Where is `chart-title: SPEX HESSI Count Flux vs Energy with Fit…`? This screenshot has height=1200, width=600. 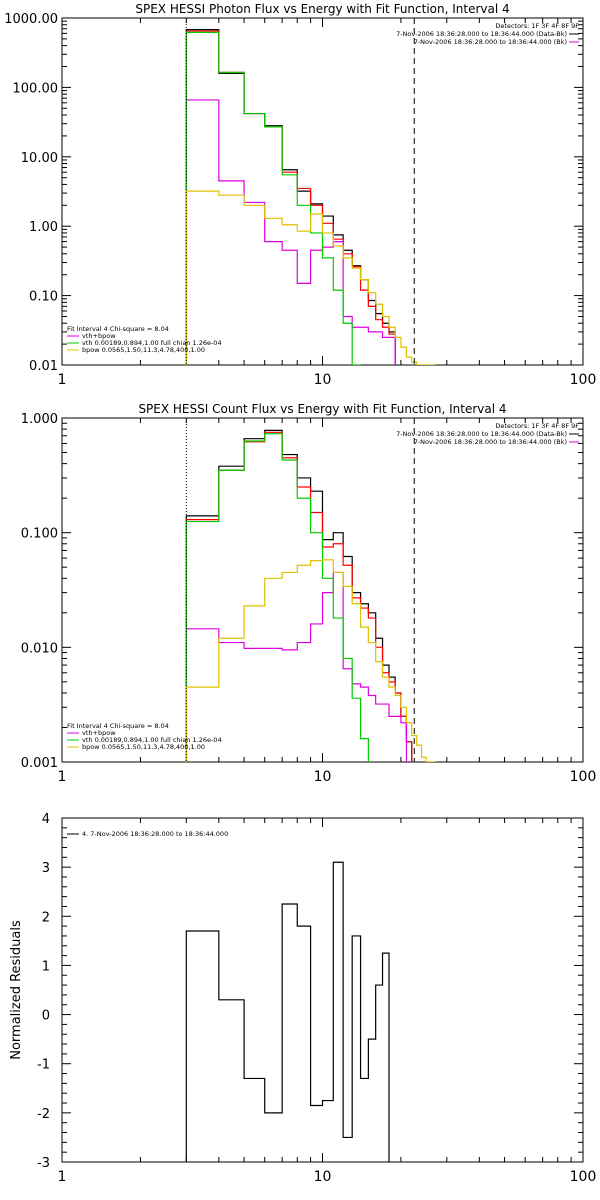
chart-title: SPEX HESSI Count Flux vs Energy with Fit… is located at coordinates (322, 409).